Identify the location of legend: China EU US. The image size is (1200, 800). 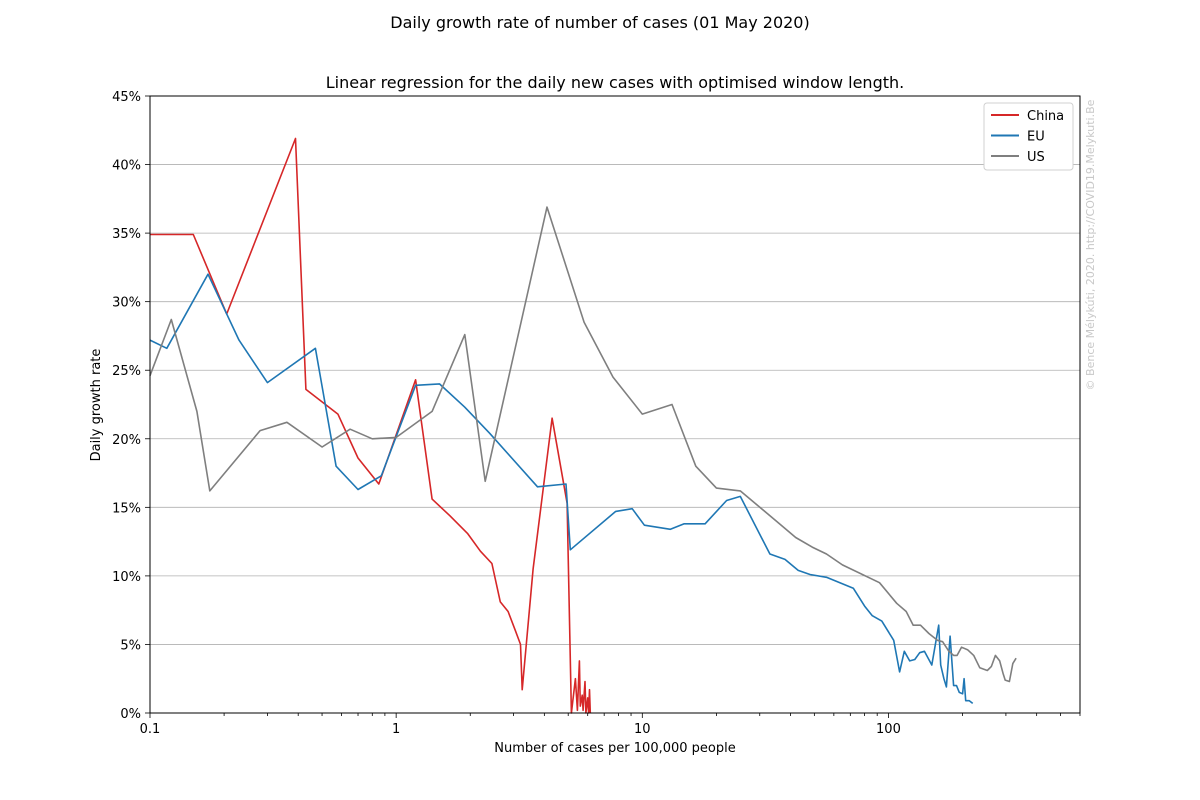
(1028, 136).